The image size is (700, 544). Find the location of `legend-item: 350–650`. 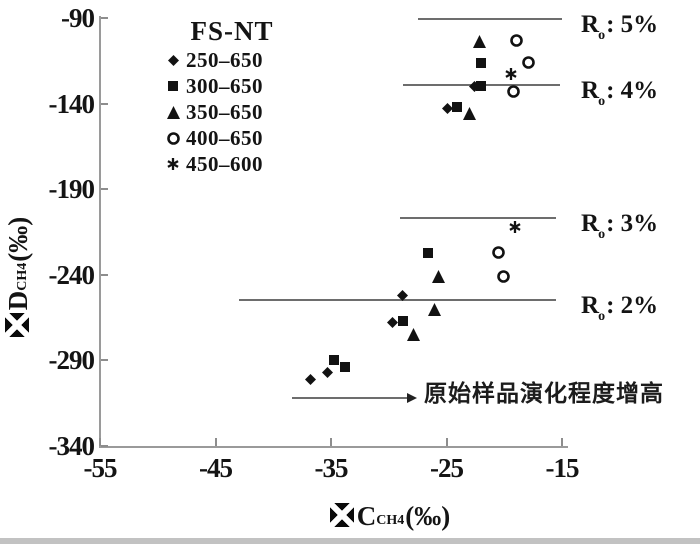

legend-item: 350–650 is located at coordinates (226, 112).